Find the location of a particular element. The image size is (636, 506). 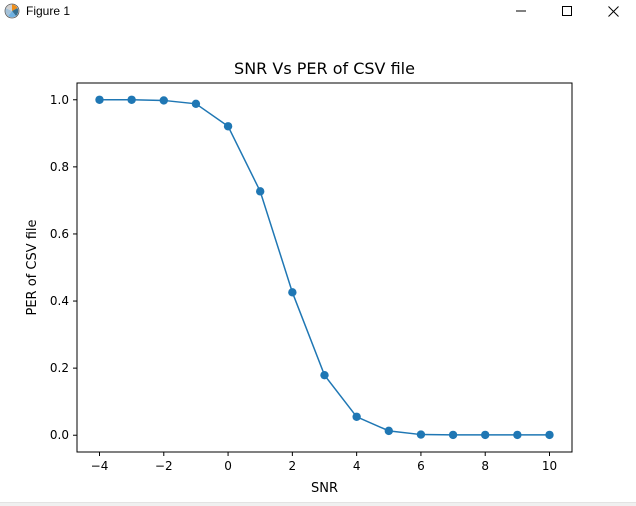

maximize-icon is located at coordinates (567, 11).